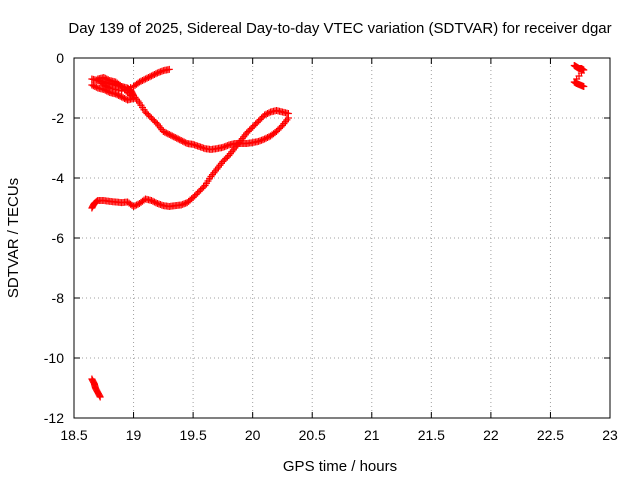 This screenshot has height=480, width=640. What do you see at coordinates (372, 435) in the screenshot?
I see `x-tick-label: 21` at bounding box center [372, 435].